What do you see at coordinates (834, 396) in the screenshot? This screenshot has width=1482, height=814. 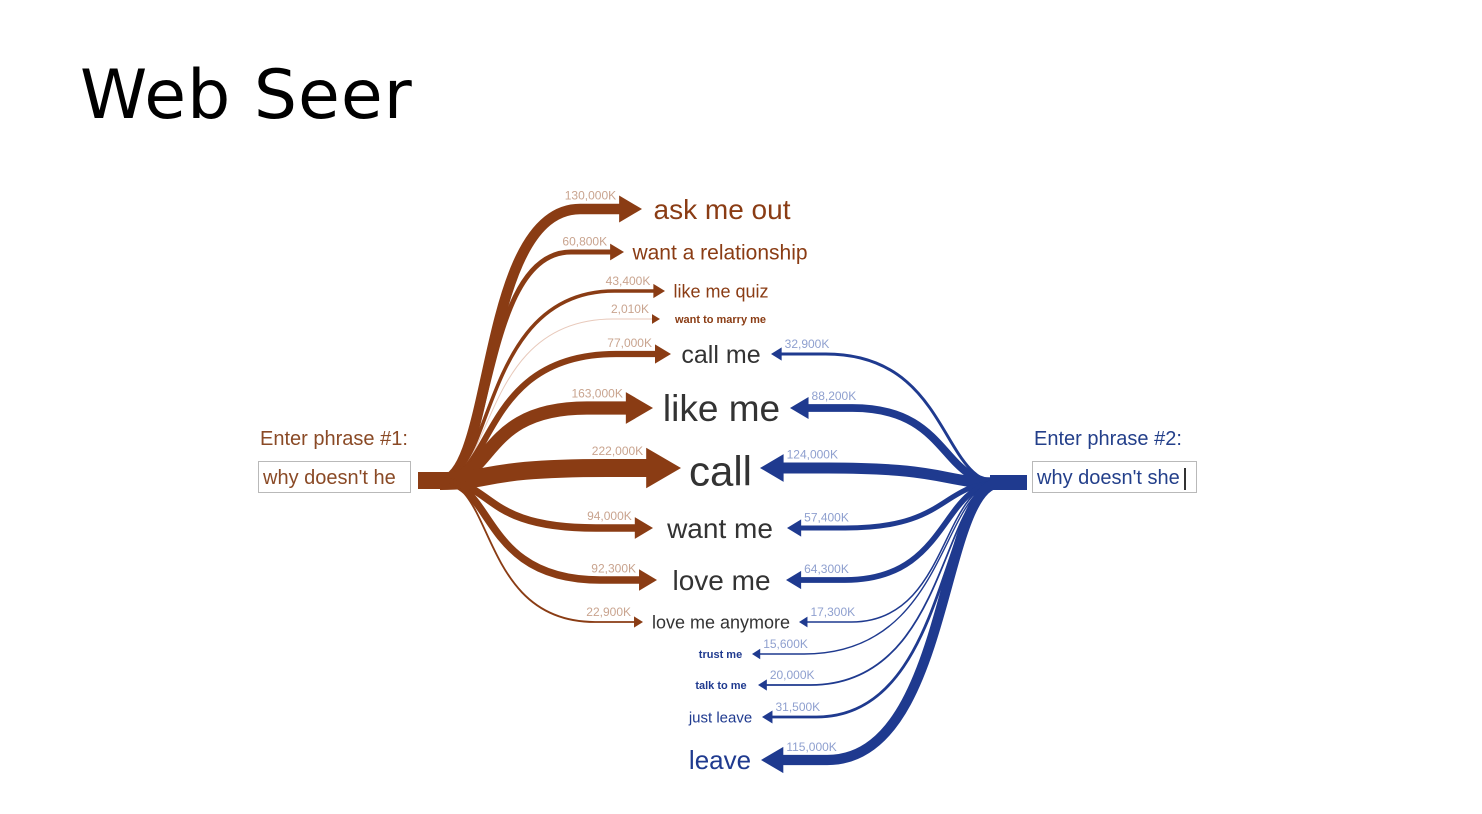 I see `phrase2-count-label: 88,200K` at bounding box center [834, 396].